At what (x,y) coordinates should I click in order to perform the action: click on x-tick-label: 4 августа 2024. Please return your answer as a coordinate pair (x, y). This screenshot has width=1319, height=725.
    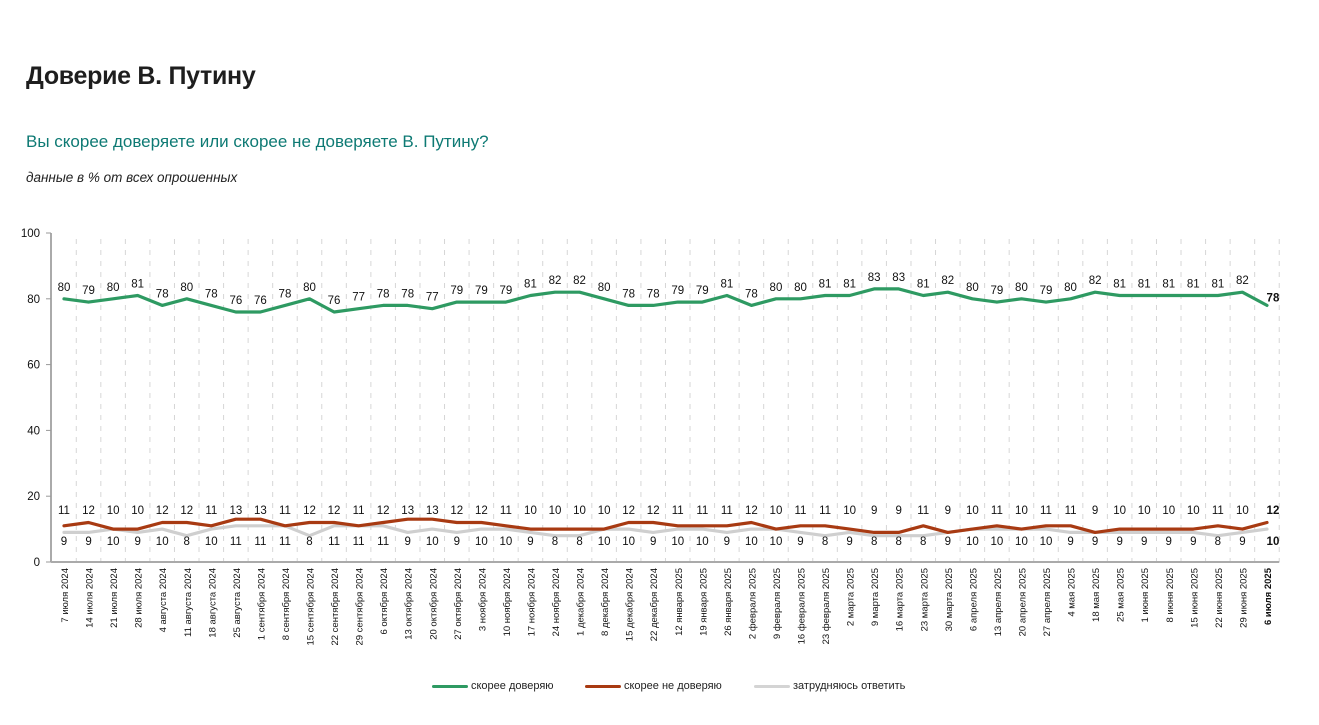
    Looking at the image, I should click on (163, 600).